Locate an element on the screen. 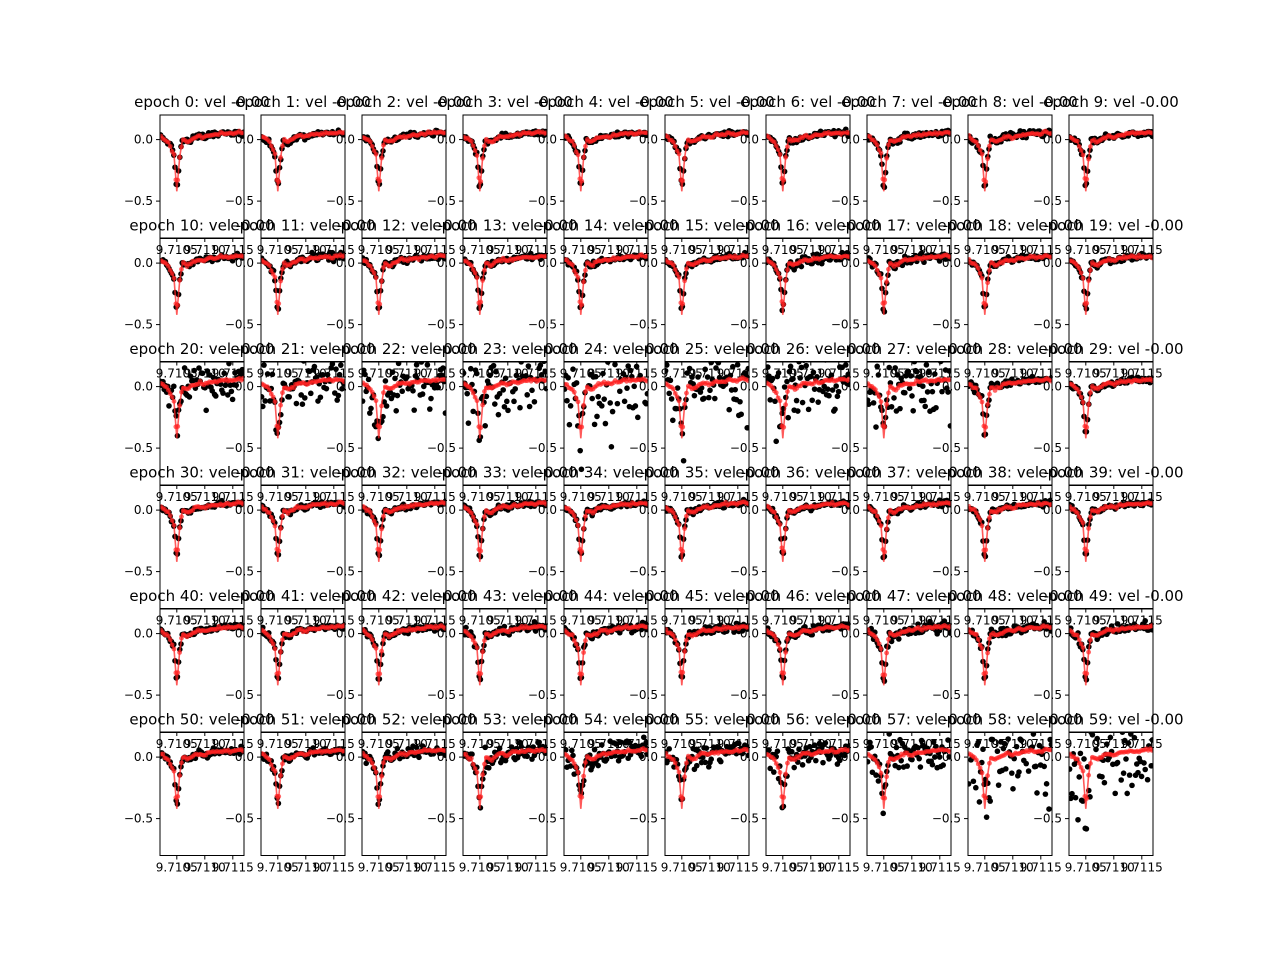 This screenshot has height=960, width=1280. subplot-title: epoch 26: vel -0.00 is located at coordinates (807, 349).